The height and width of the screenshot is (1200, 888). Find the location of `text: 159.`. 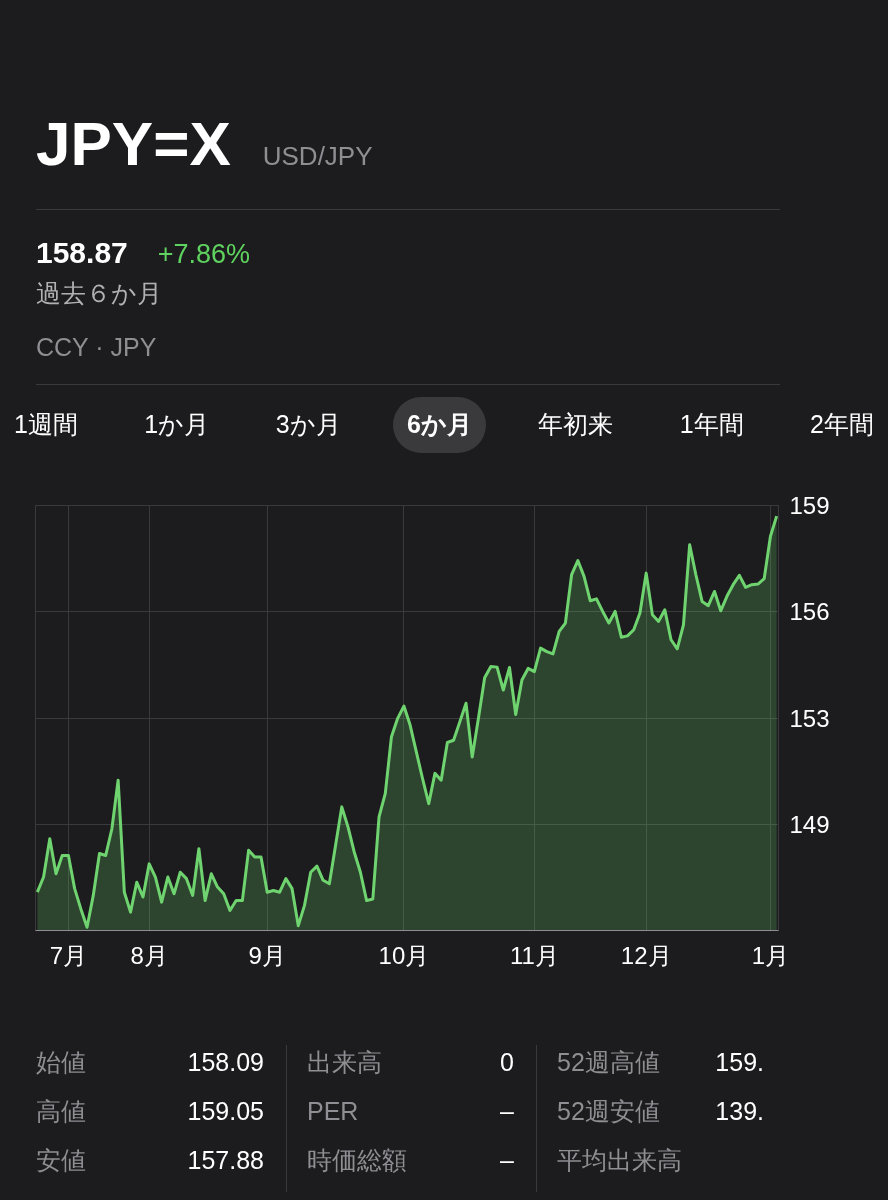

text: 159. is located at coordinates (739, 1062).